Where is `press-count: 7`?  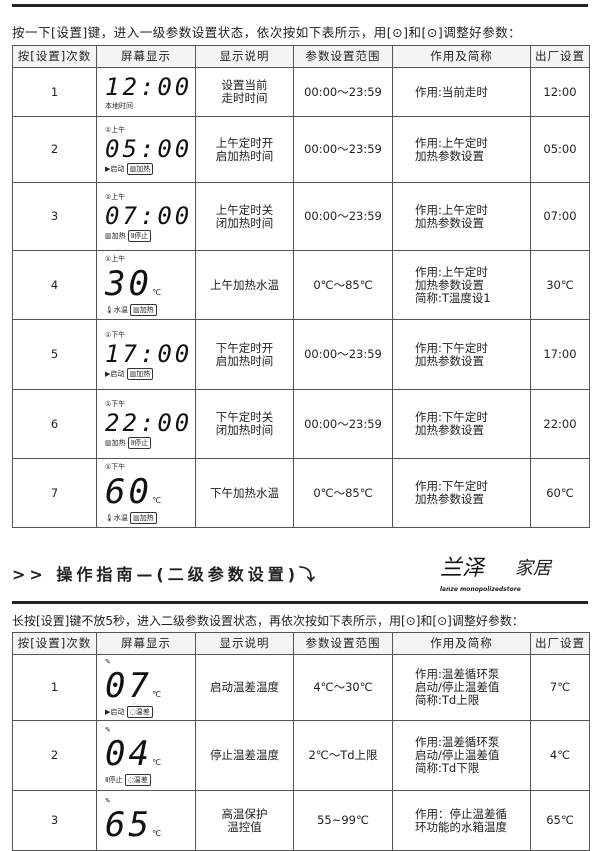
press-count: 7 is located at coordinates (54, 493).